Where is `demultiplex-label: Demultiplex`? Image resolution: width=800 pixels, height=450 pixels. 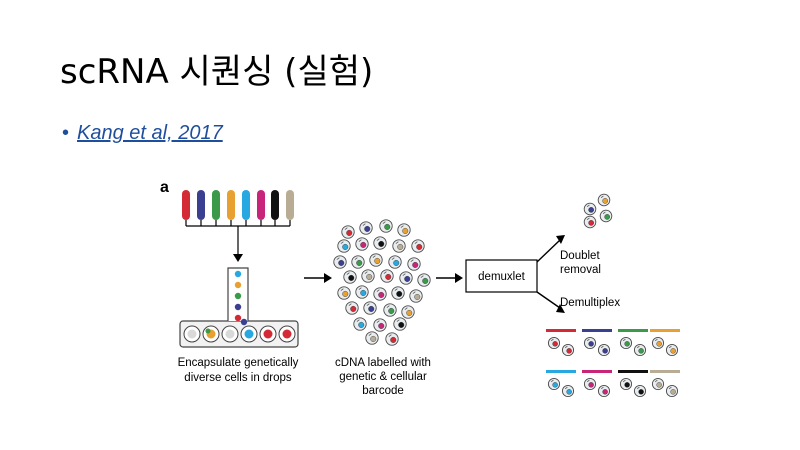 demultiplex-label: Demultiplex is located at coordinates (590, 303).